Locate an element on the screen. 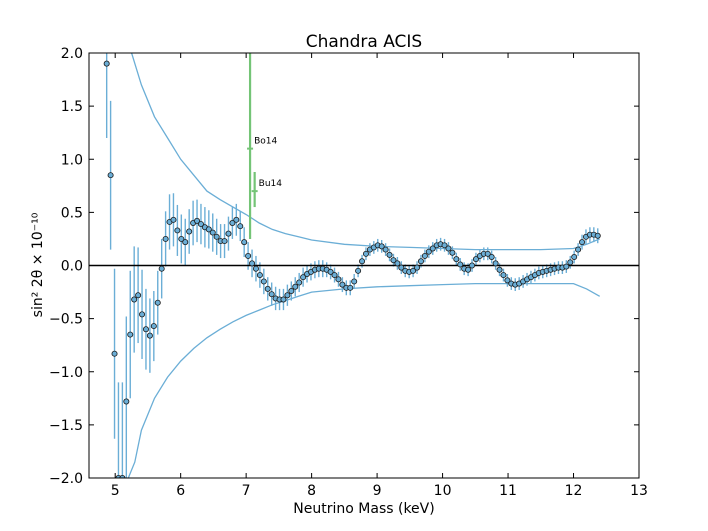 The width and height of the screenshot is (708, 531). x-tick-label: 10 is located at coordinates (443, 491).